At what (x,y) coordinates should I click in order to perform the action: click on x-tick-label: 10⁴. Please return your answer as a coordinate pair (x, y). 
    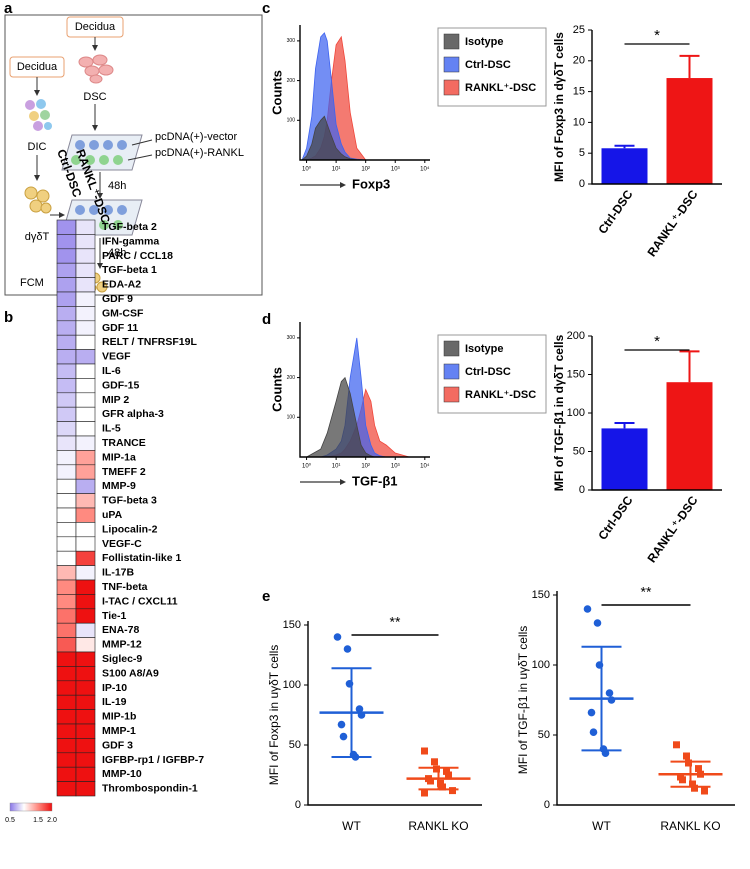
    Looking at the image, I should click on (425, 169).